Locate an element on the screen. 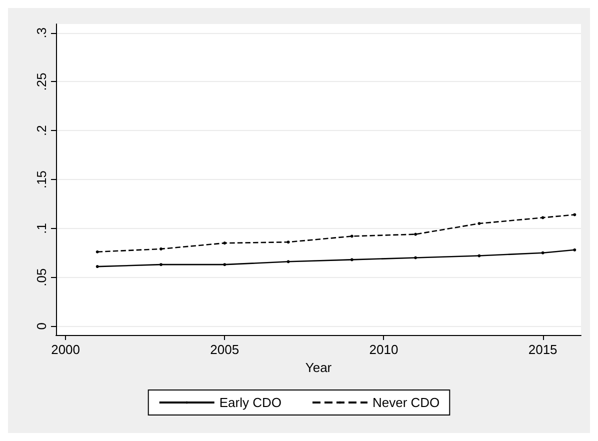  y-tick-label: 0 is located at coordinates (41, 326).